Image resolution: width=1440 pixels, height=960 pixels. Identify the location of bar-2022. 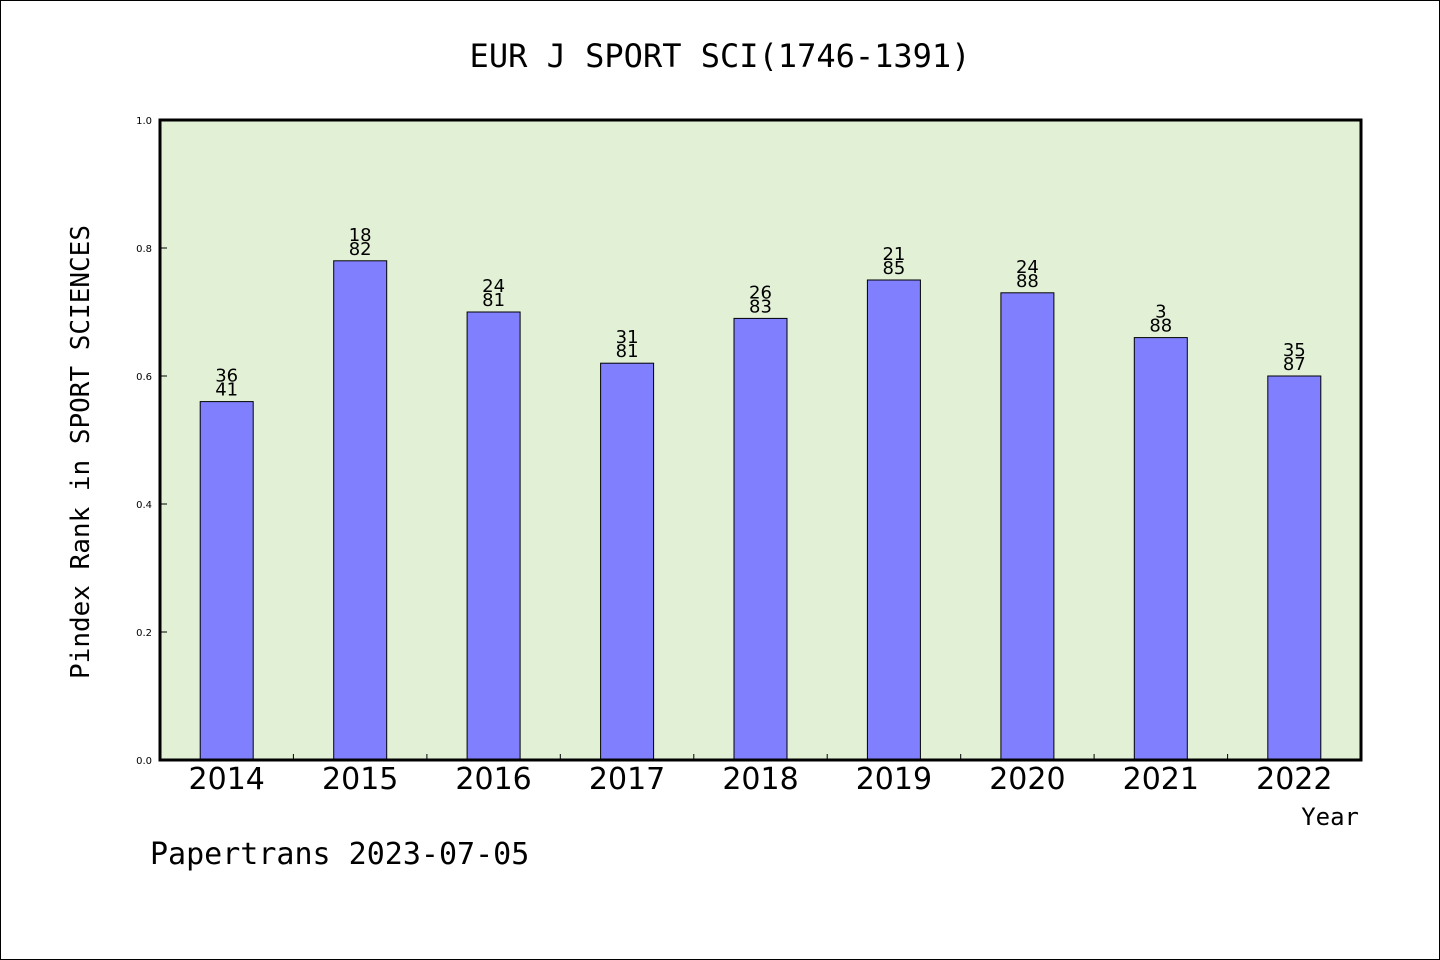
(1294, 568).